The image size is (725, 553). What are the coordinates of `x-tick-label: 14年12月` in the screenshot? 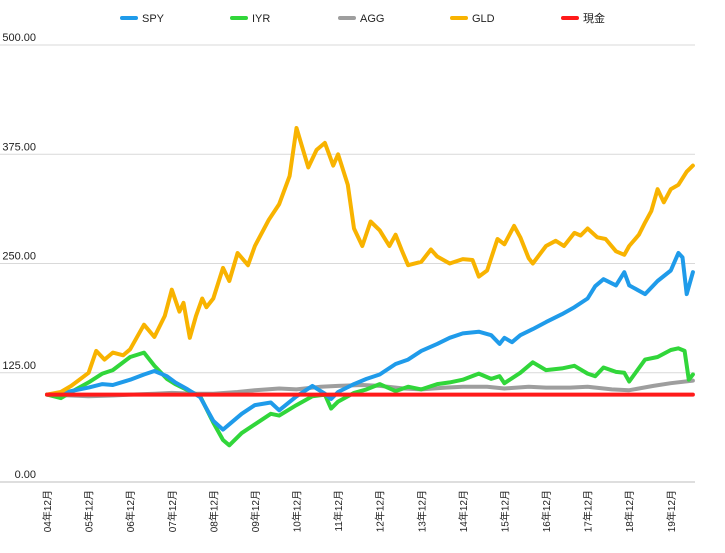 It's located at (463, 511).